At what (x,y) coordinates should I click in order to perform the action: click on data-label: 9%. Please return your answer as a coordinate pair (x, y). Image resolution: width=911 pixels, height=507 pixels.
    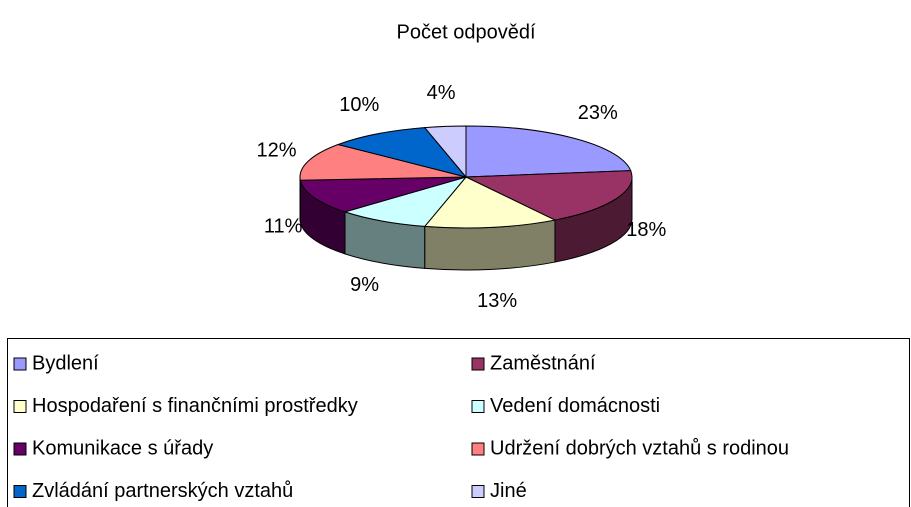
    Looking at the image, I should click on (364, 285).